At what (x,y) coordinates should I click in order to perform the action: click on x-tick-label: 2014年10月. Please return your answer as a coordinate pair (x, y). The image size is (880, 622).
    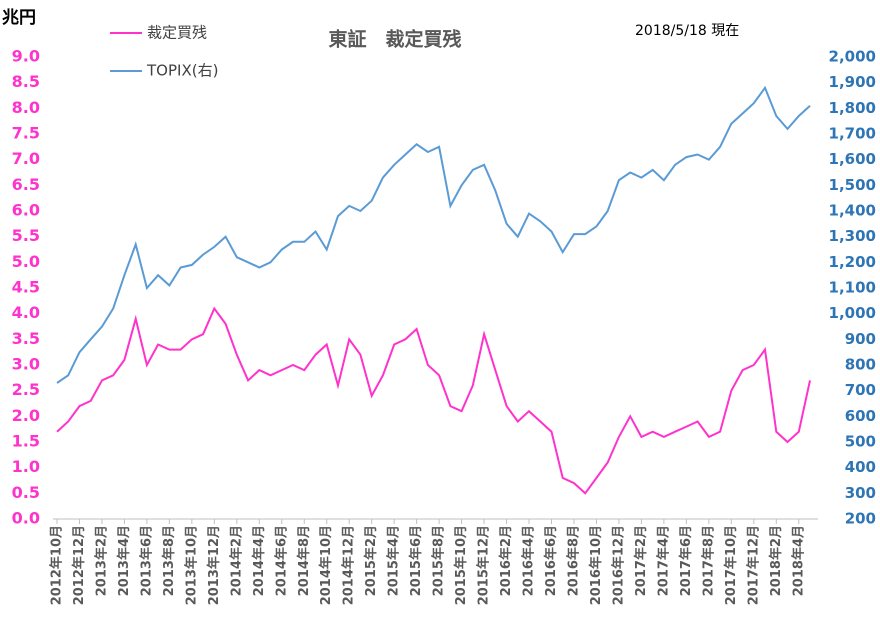
    Looking at the image, I should click on (326, 565).